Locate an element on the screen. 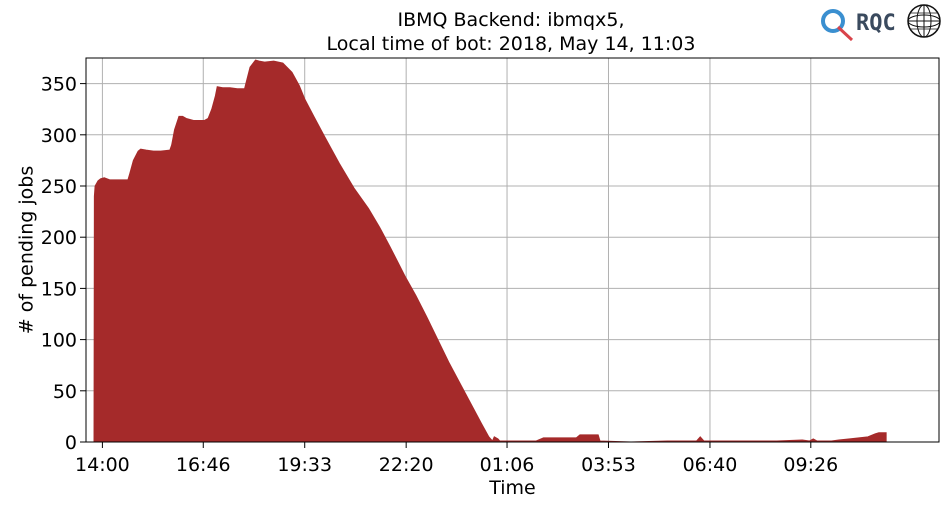  x-axis-label: Time is located at coordinates (512, 488).